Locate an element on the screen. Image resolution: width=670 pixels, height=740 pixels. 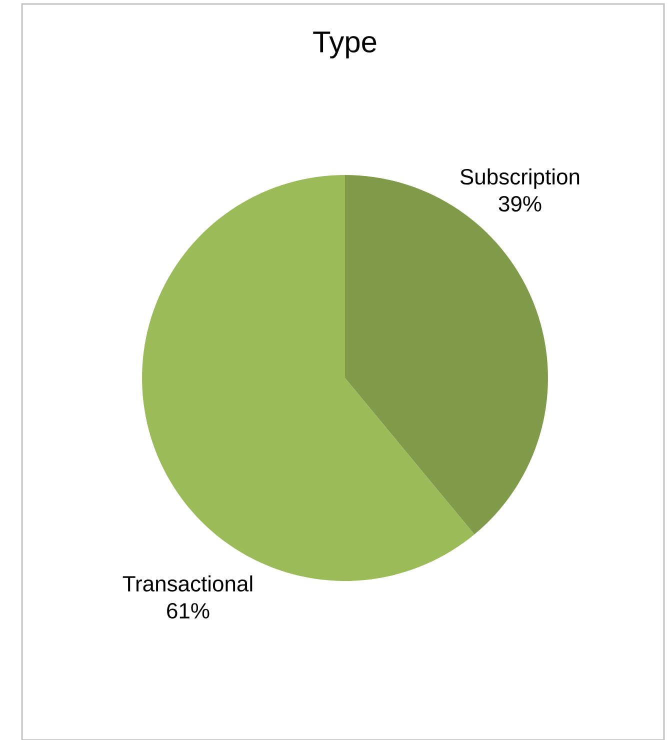
data-label: 61% is located at coordinates (188, 610).